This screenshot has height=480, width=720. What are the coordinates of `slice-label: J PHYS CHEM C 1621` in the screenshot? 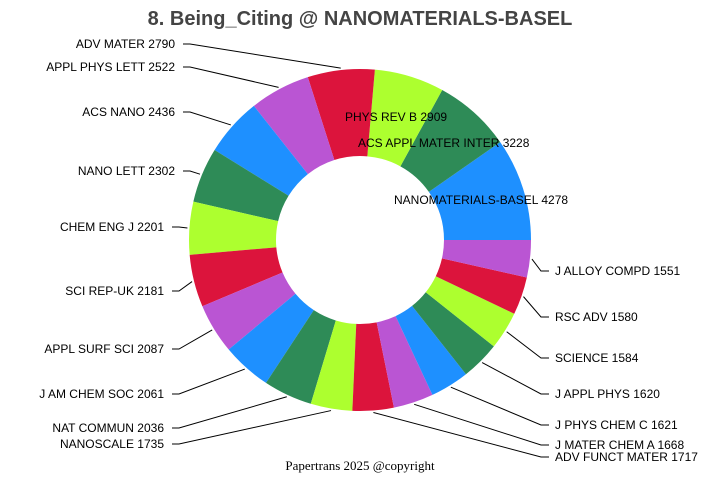 It's located at (616, 425).